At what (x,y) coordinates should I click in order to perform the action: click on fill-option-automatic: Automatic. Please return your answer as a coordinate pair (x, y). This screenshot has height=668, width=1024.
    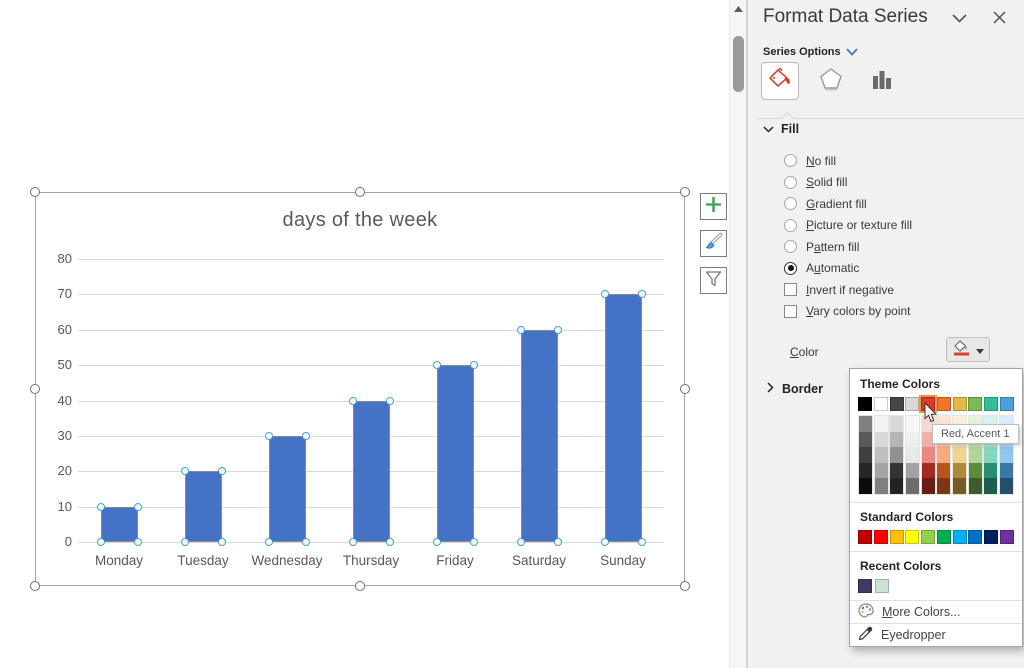
    Looking at the image, I should click on (848, 269).